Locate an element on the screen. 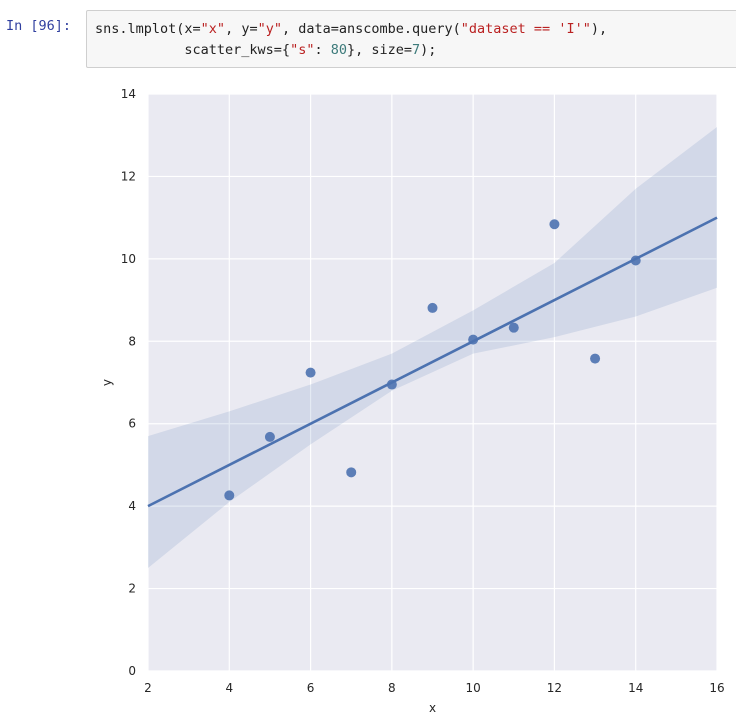  code-token: "dataset == 'I'" is located at coordinates (525, 29).